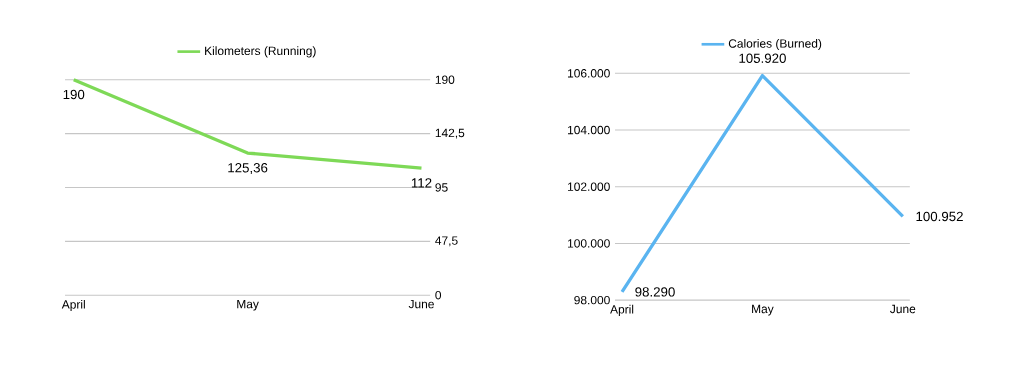 Image resolution: width=1024 pixels, height=365 pixels. What do you see at coordinates (589, 243) in the screenshot?
I see `y-tick-label: 100.000` at bounding box center [589, 243].